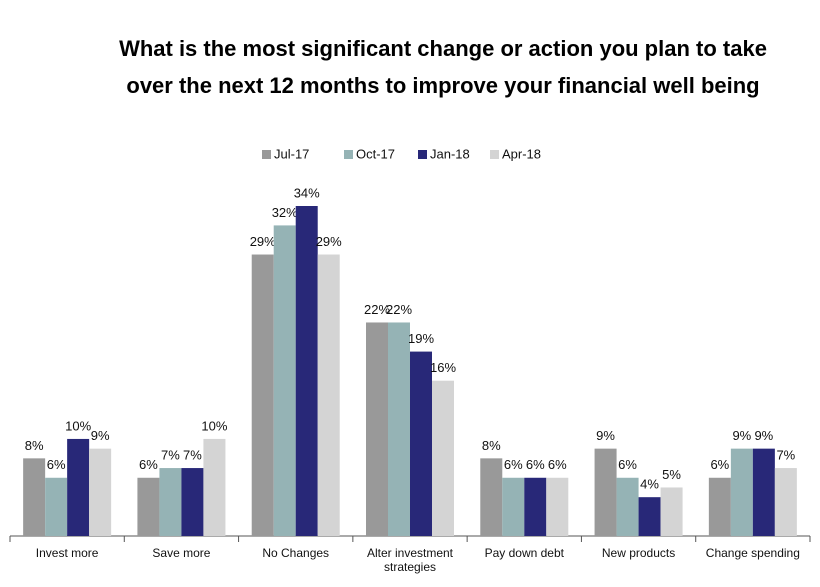  What do you see at coordinates (638, 553) in the screenshot?
I see `x-tick-label: New products` at bounding box center [638, 553].